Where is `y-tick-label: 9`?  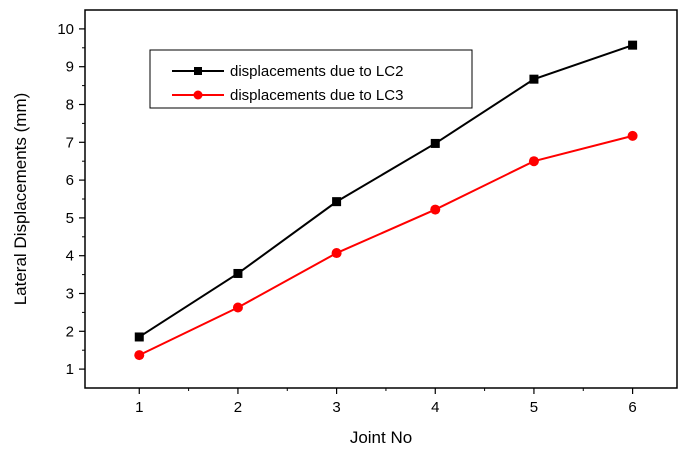 y-tick-label: 9 is located at coordinates (70, 67).